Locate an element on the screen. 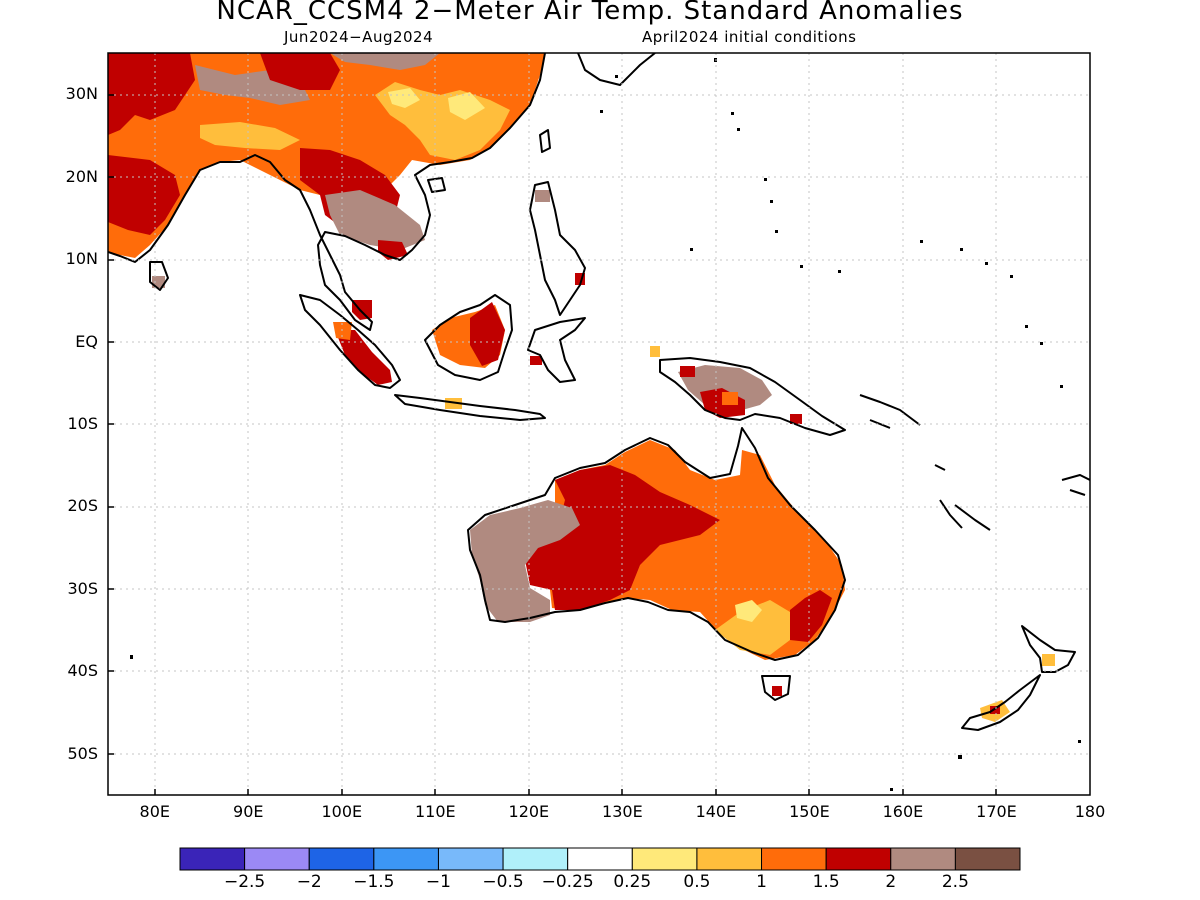 This screenshot has height=900, width=1200. colorbar-label: 1 is located at coordinates (761, 882).